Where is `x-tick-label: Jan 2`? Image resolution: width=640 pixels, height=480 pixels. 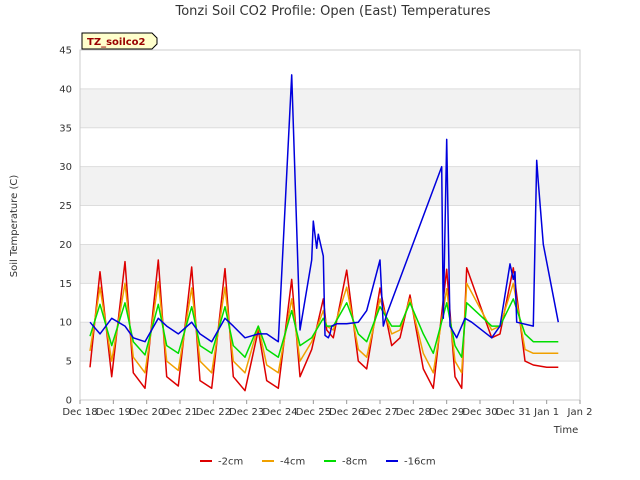
x-tick-label: Jan 2 is located at coordinates (580, 412).